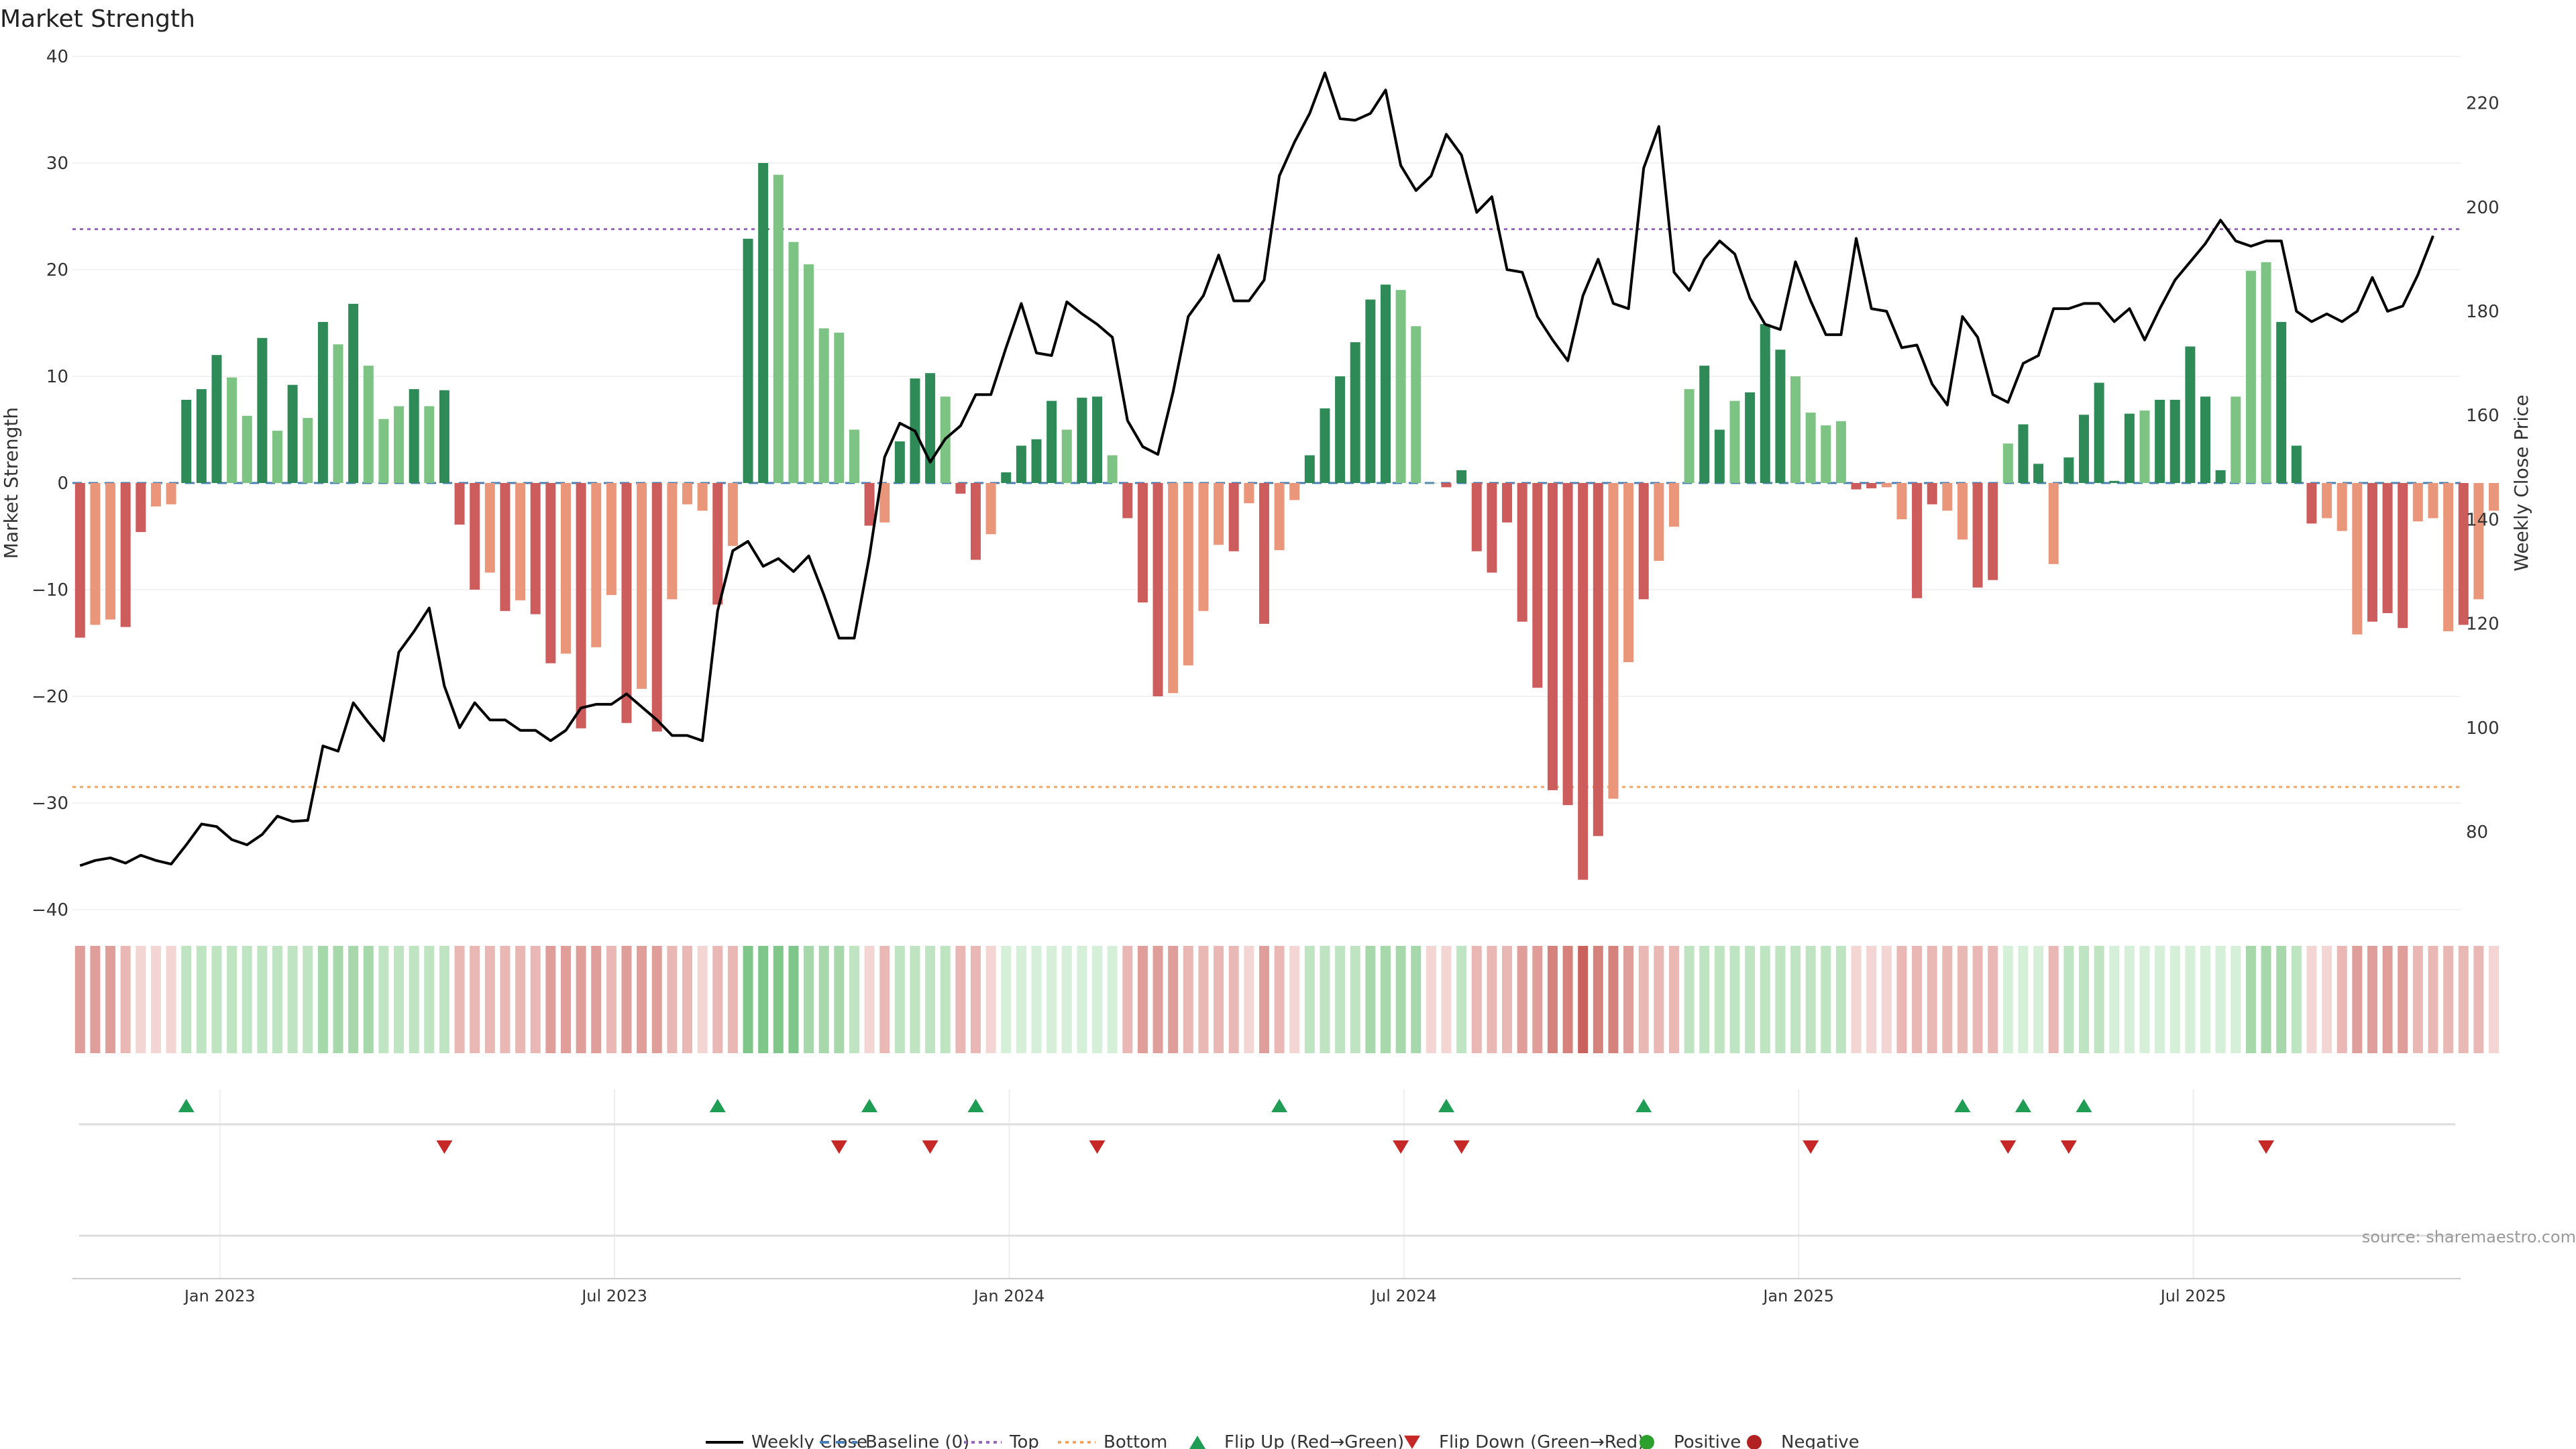 Image resolution: width=2576 pixels, height=1449 pixels. I want to click on left-tick-label: −40, so click(50, 910).